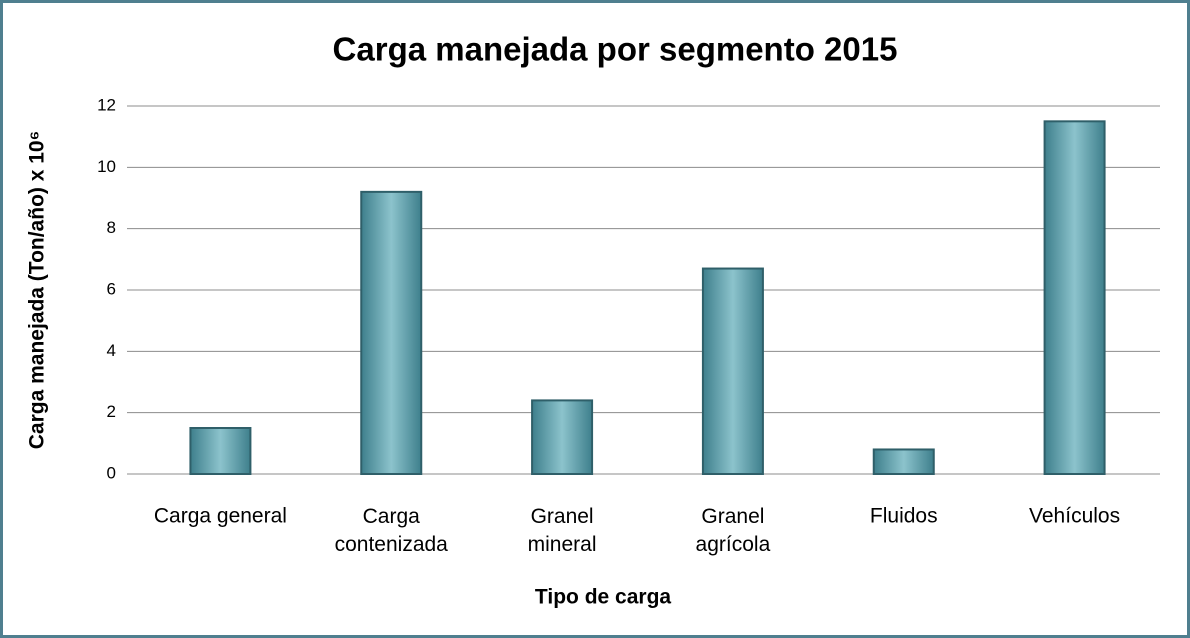 Image resolution: width=1190 pixels, height=638 pixels. What do you see at coordinates (1074, 516) in the screenshot?
I see `x-tick-label: Vehículos` at bounding box center [1074, 516].